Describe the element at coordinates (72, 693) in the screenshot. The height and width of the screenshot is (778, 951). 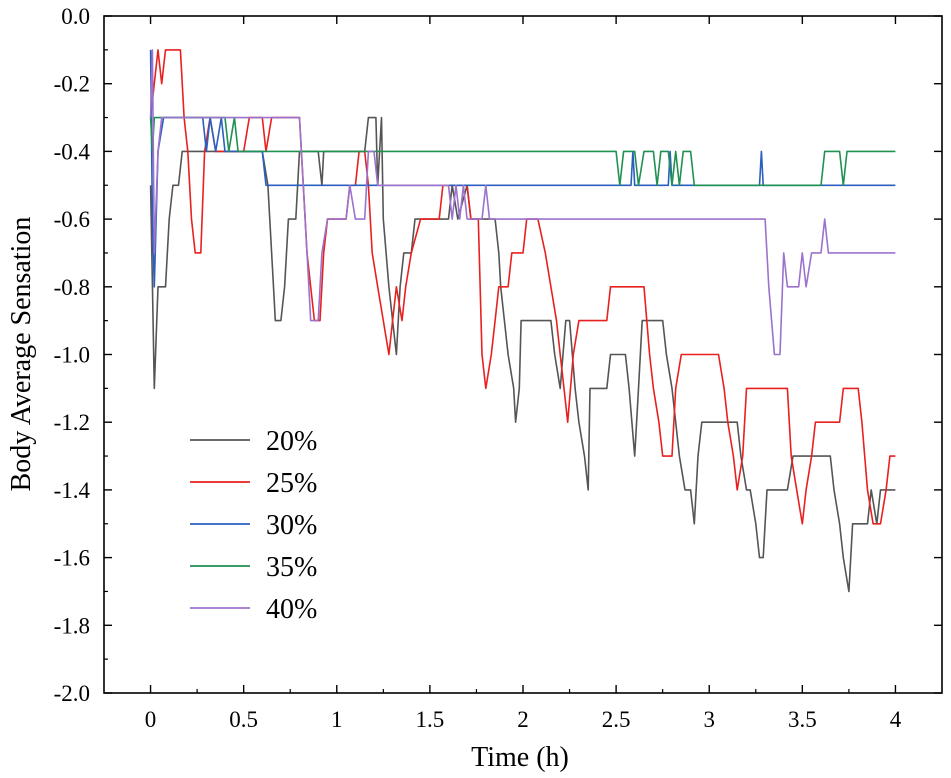
I see `y-tick-label: -2.0` at that location.